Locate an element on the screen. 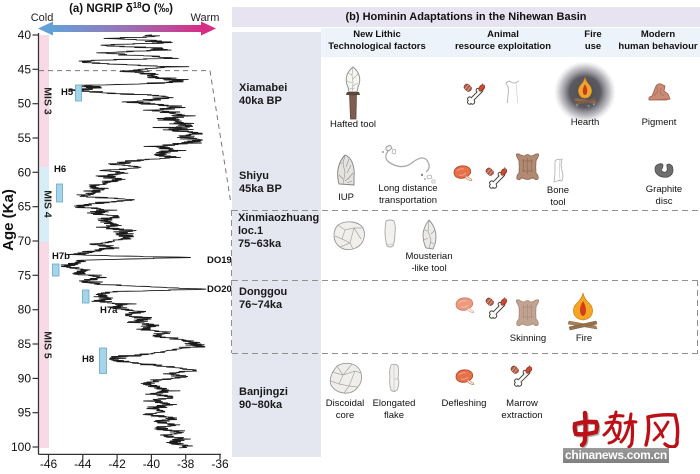 Image resolution: width=700 pixels, height=474 pixels. svg-text: 90 is located at coordinates (25, 378).